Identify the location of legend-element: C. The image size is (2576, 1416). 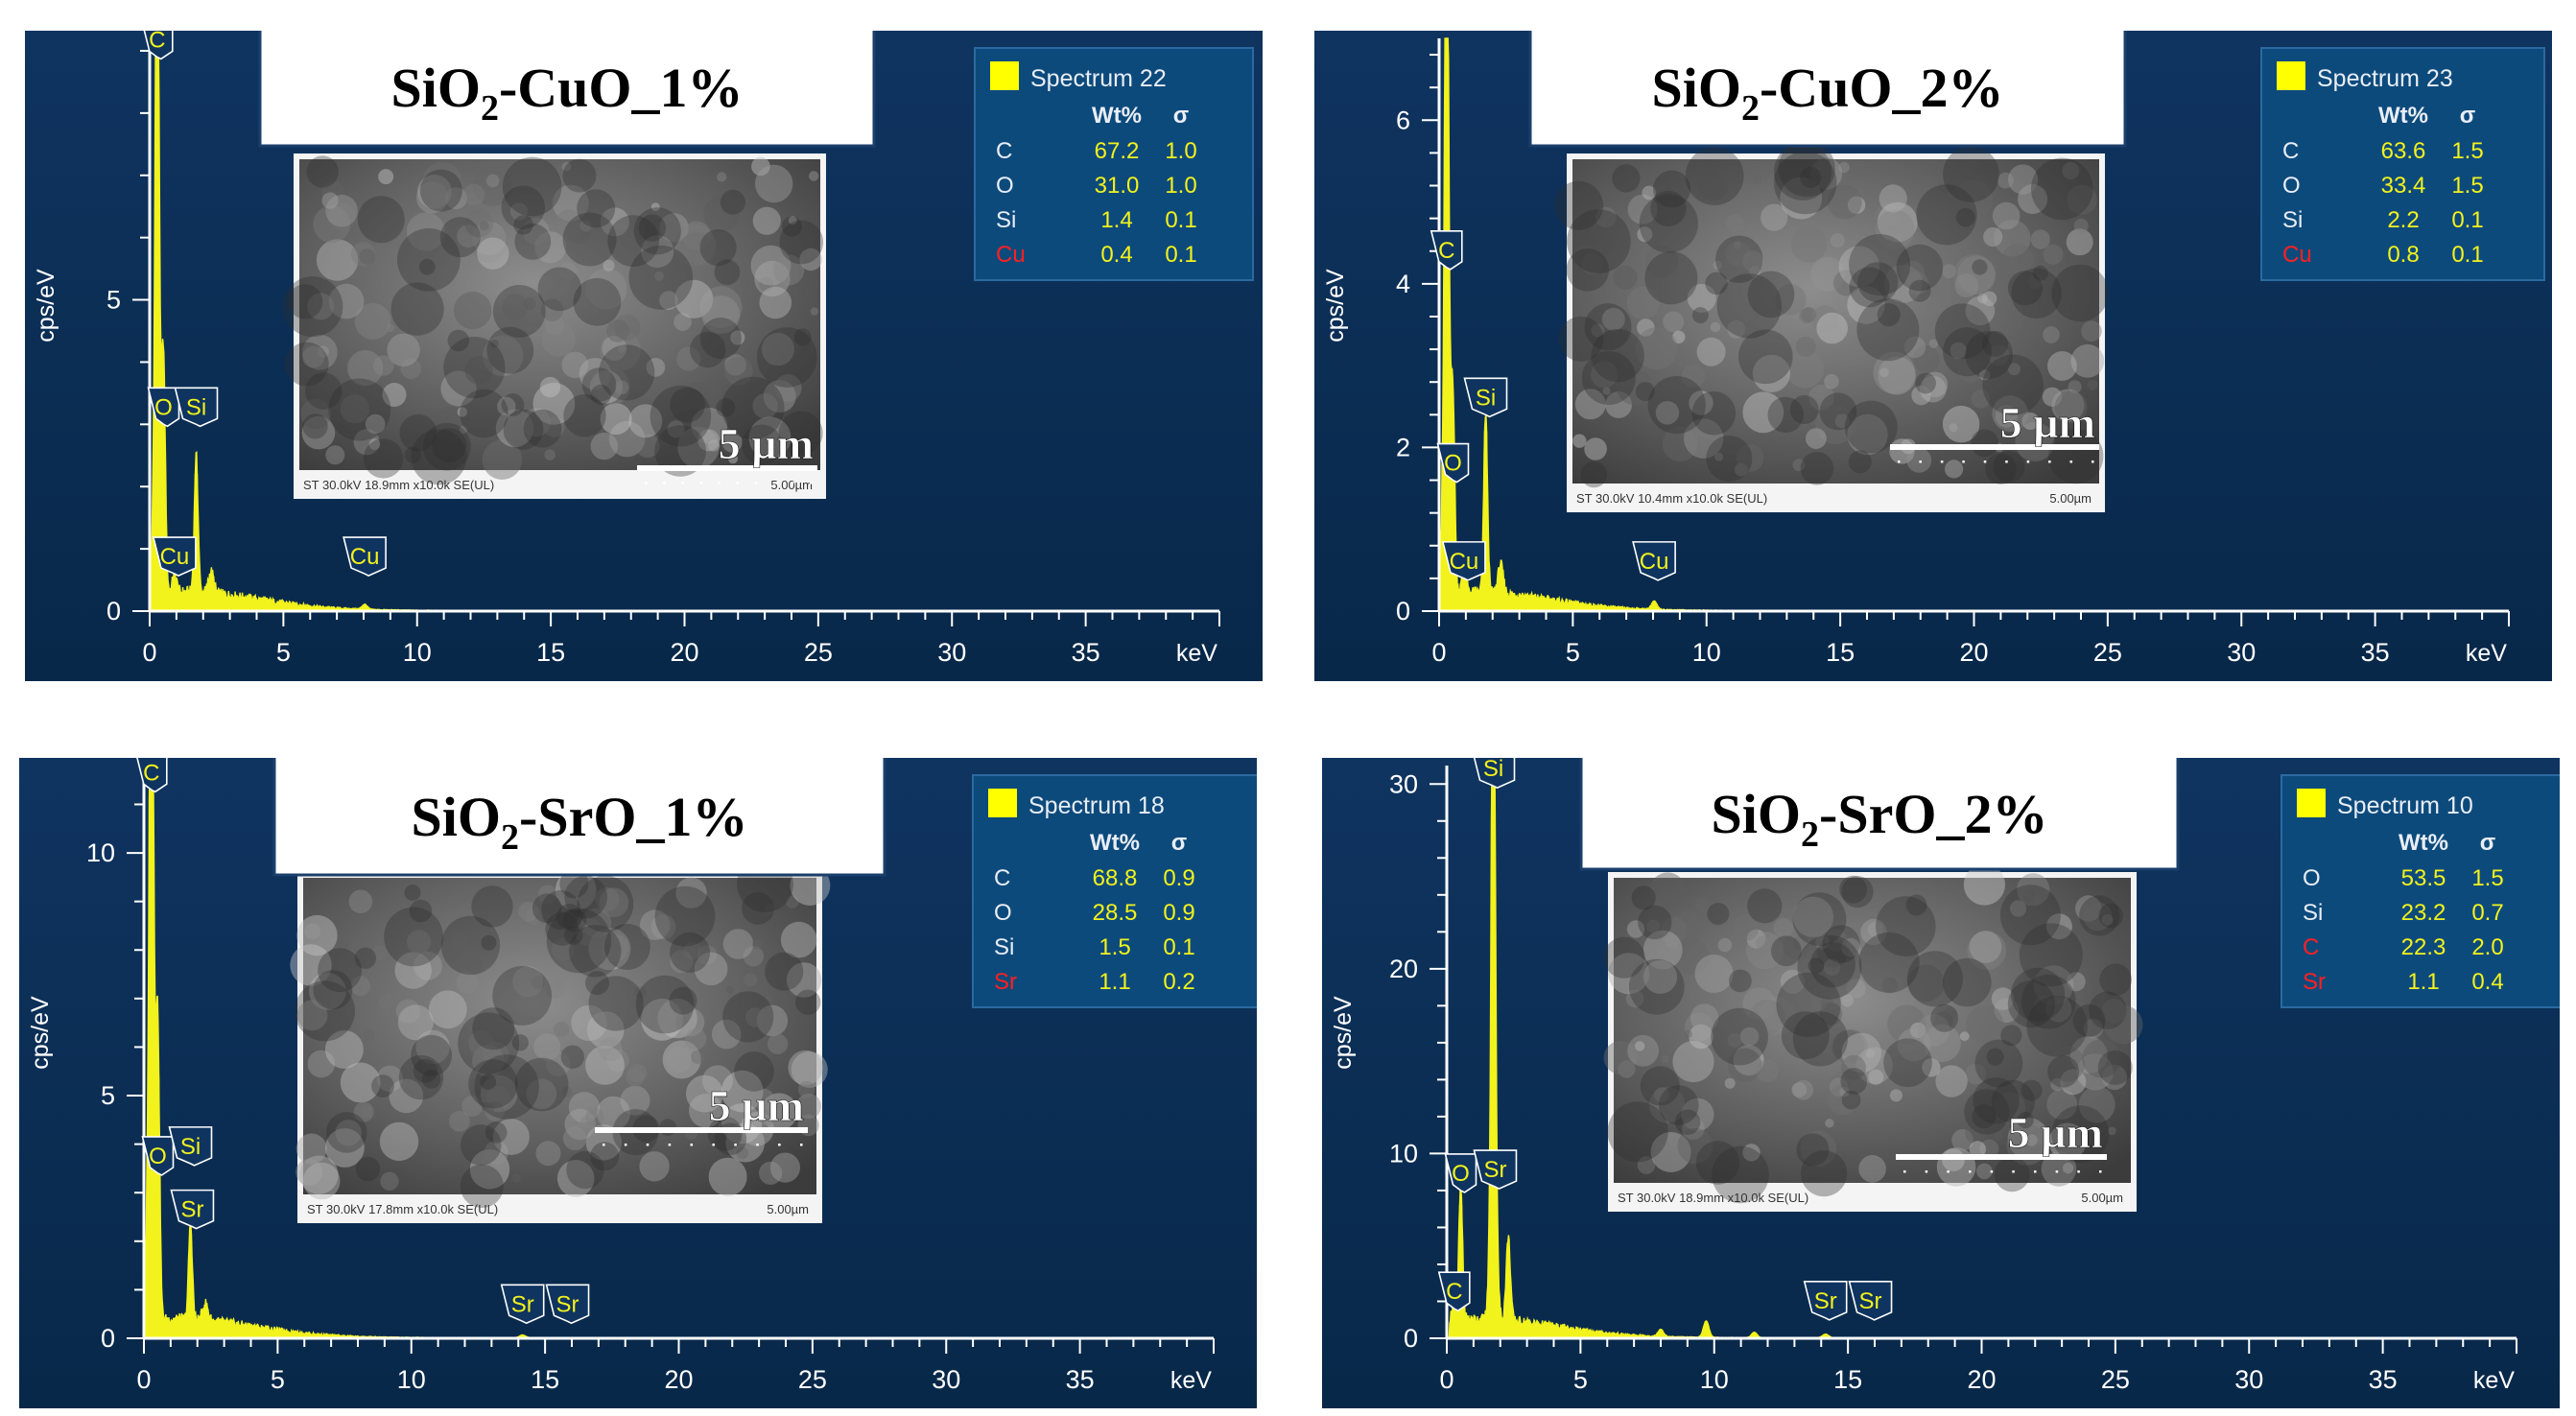
(1004, 151).